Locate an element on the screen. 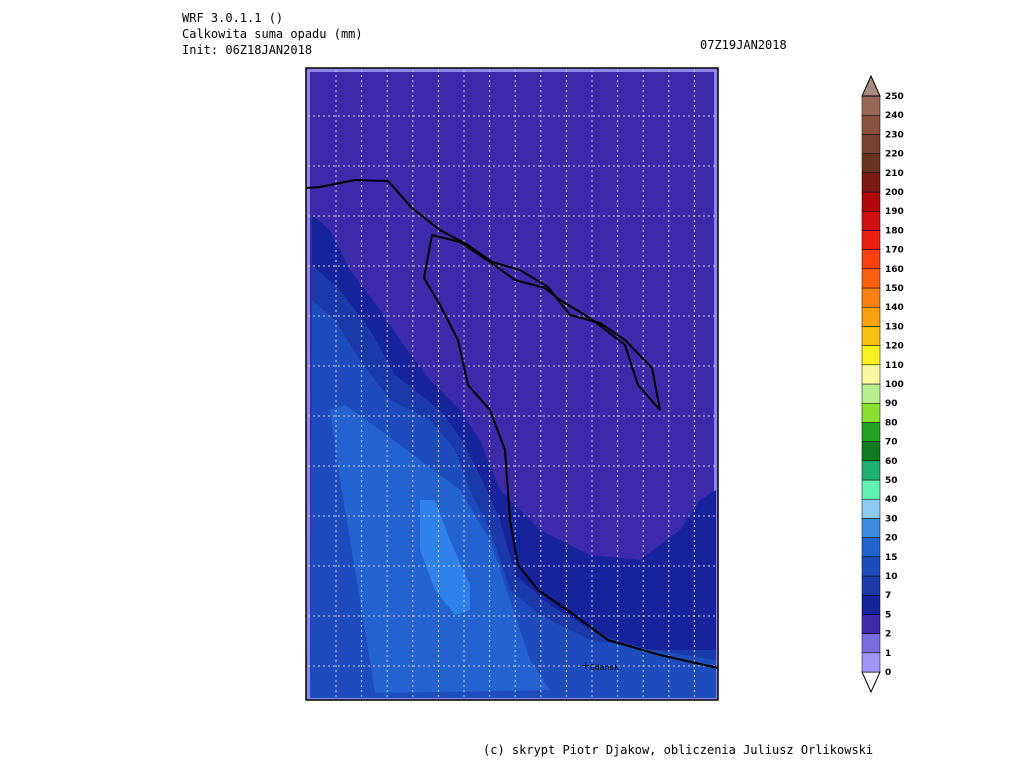 The height and width of the screenshot is (772, 1024). colorbar-label: 160 is located at coordinates (894, 270).